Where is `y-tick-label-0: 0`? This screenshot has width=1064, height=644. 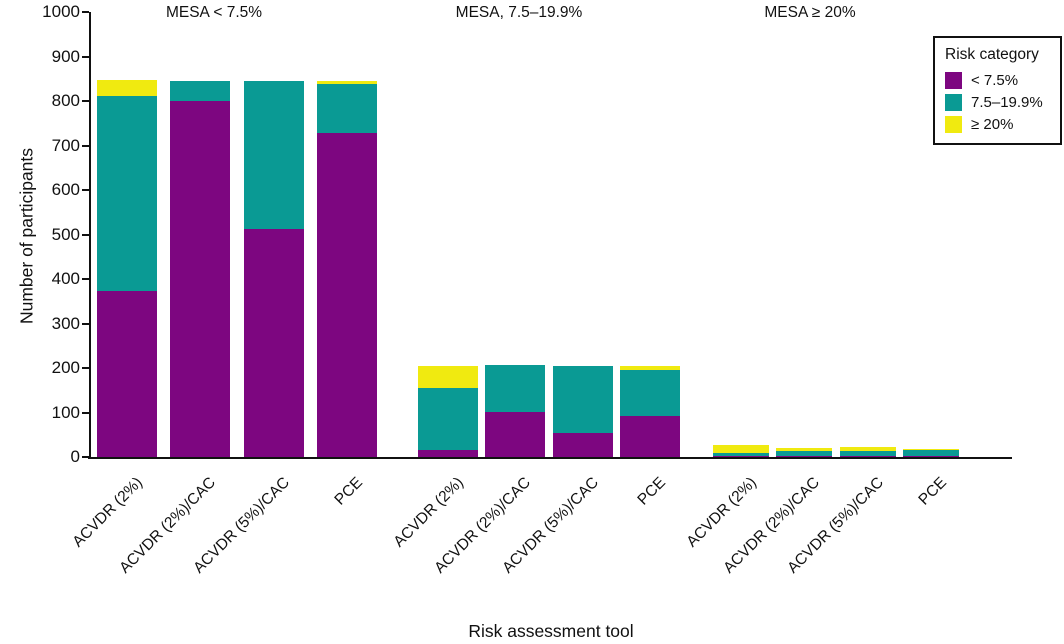
y-tick-label-0: 0 is located at coordinates (75, 456).